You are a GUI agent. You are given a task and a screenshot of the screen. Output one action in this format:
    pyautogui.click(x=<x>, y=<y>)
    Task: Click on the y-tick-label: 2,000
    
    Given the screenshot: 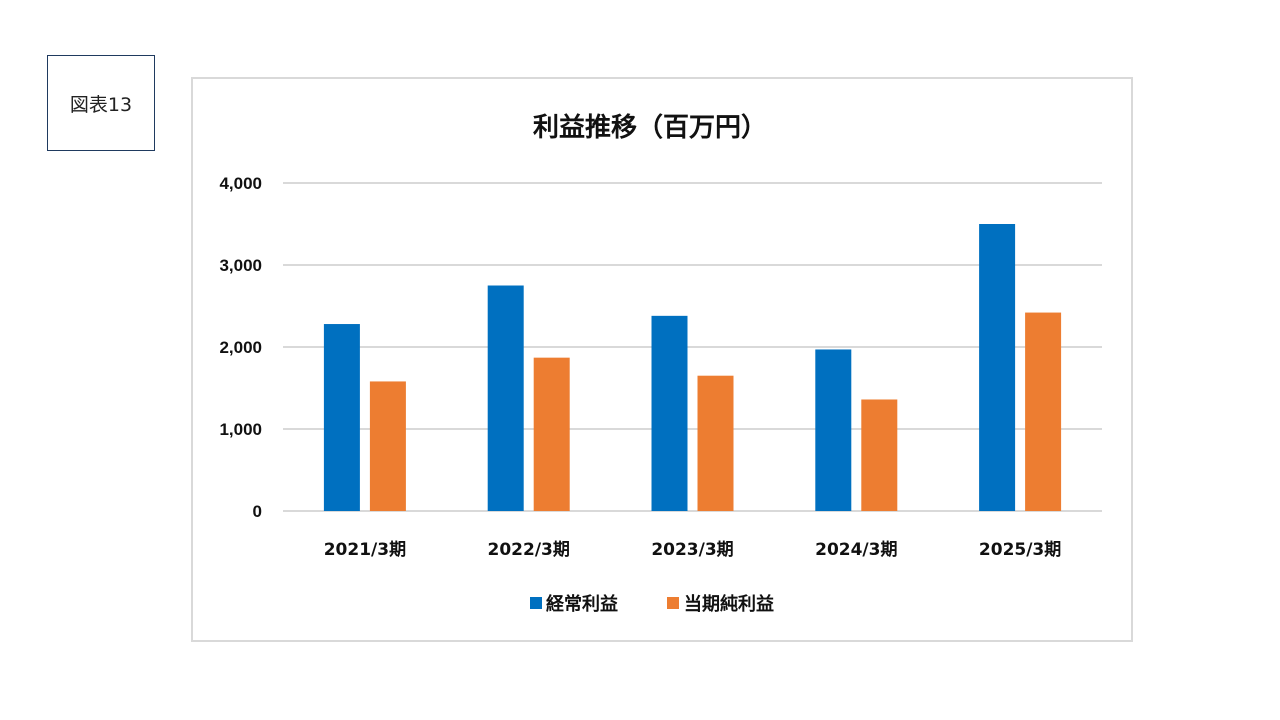 What is the action you would take?
    pyautogui.click(x=240, y=347)
    